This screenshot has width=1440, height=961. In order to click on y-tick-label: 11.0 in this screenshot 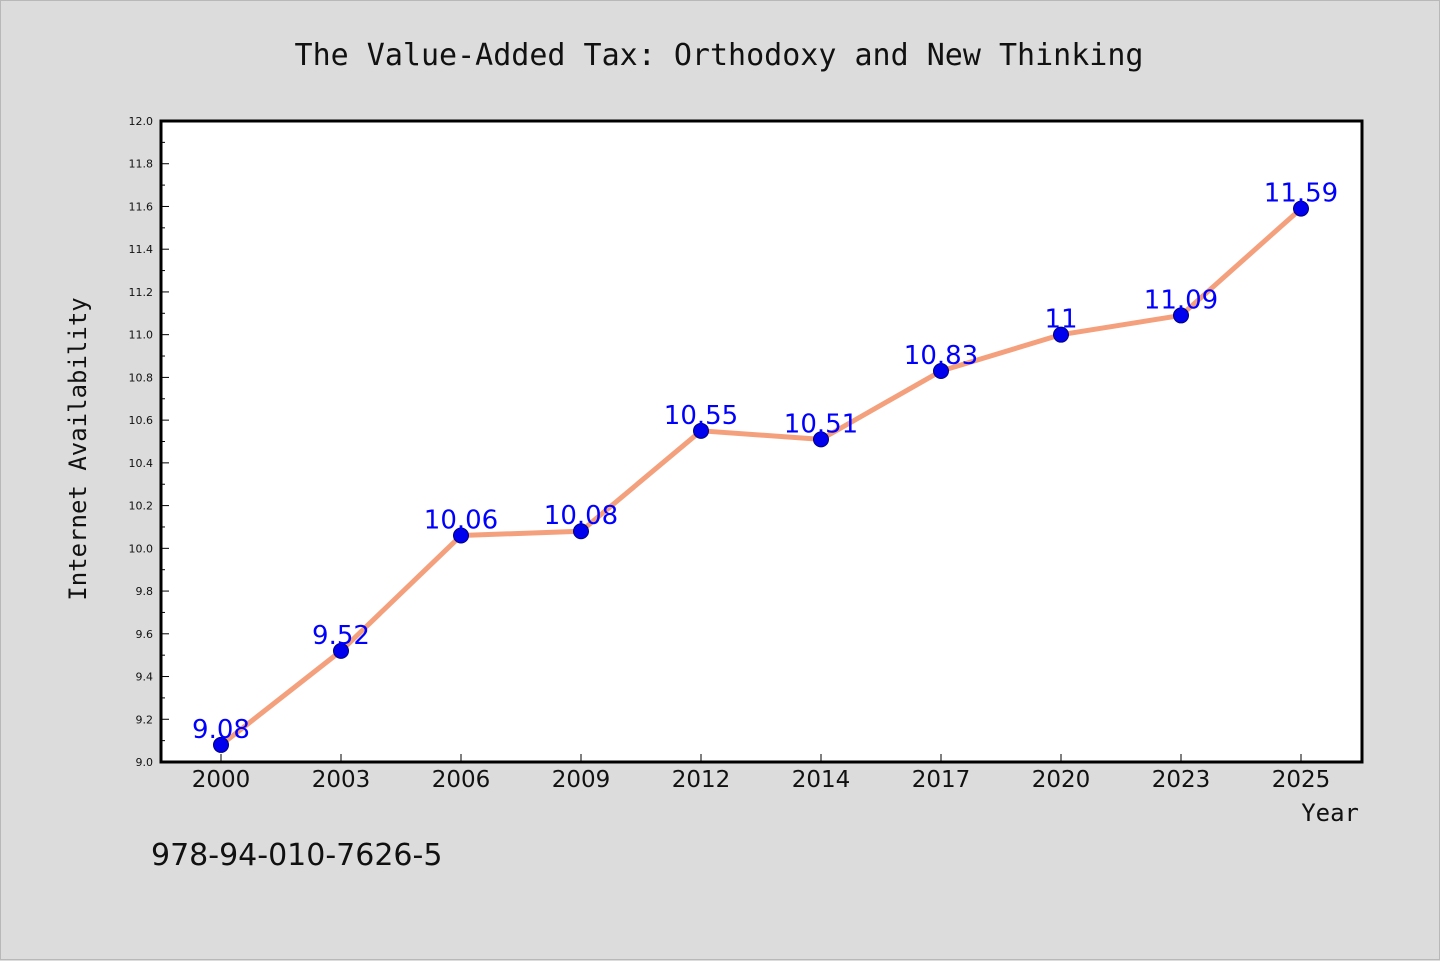, I will do `click(141, 335)`.